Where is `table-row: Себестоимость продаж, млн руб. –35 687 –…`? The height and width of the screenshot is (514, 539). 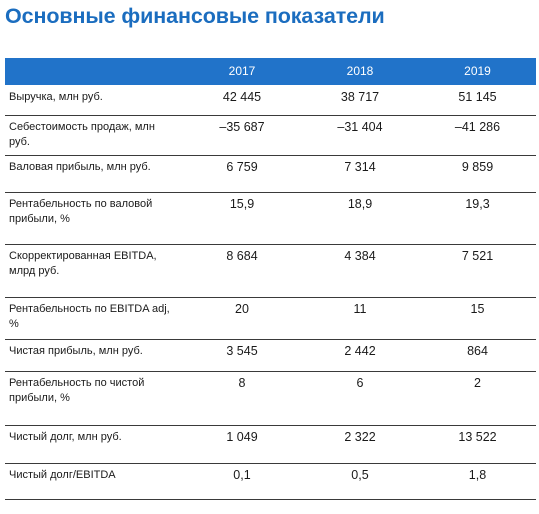 table-row: Себестоимость продаж, млн руб. –35 687 –… is located at coordinates (270, 136).